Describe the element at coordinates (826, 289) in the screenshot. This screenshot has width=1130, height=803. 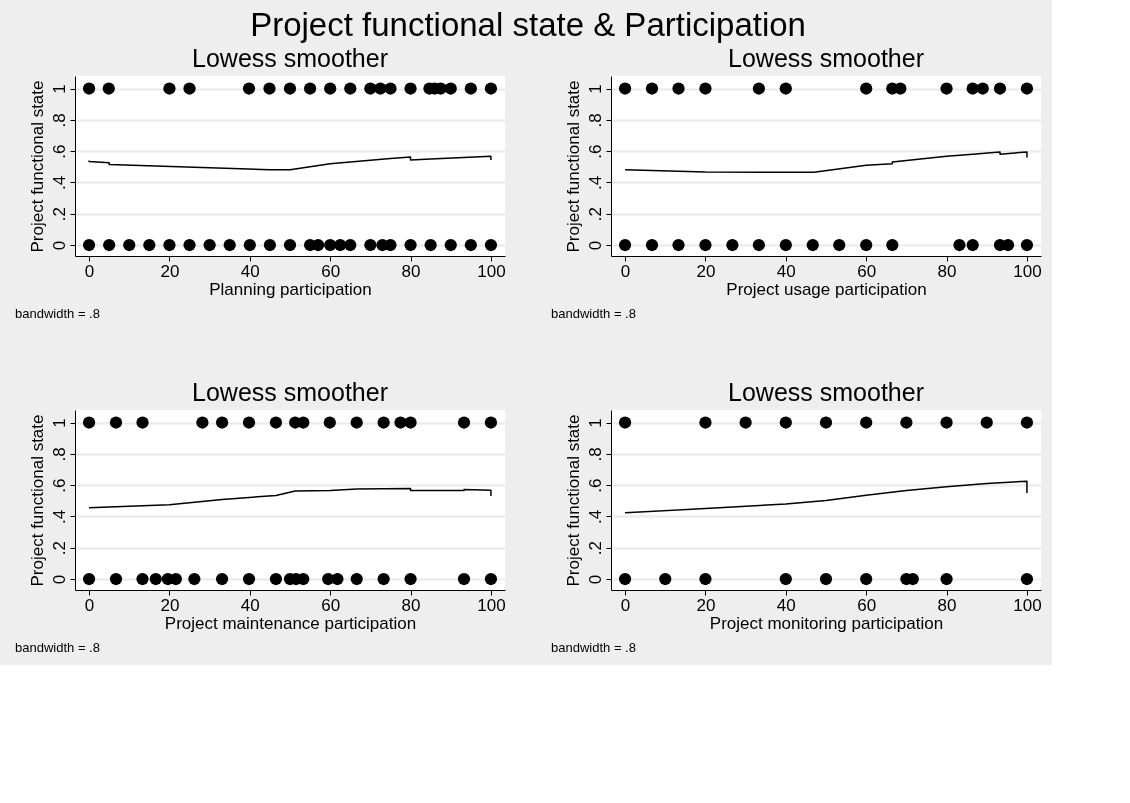
I see `x-axis-title: Project usage participation` at that location.